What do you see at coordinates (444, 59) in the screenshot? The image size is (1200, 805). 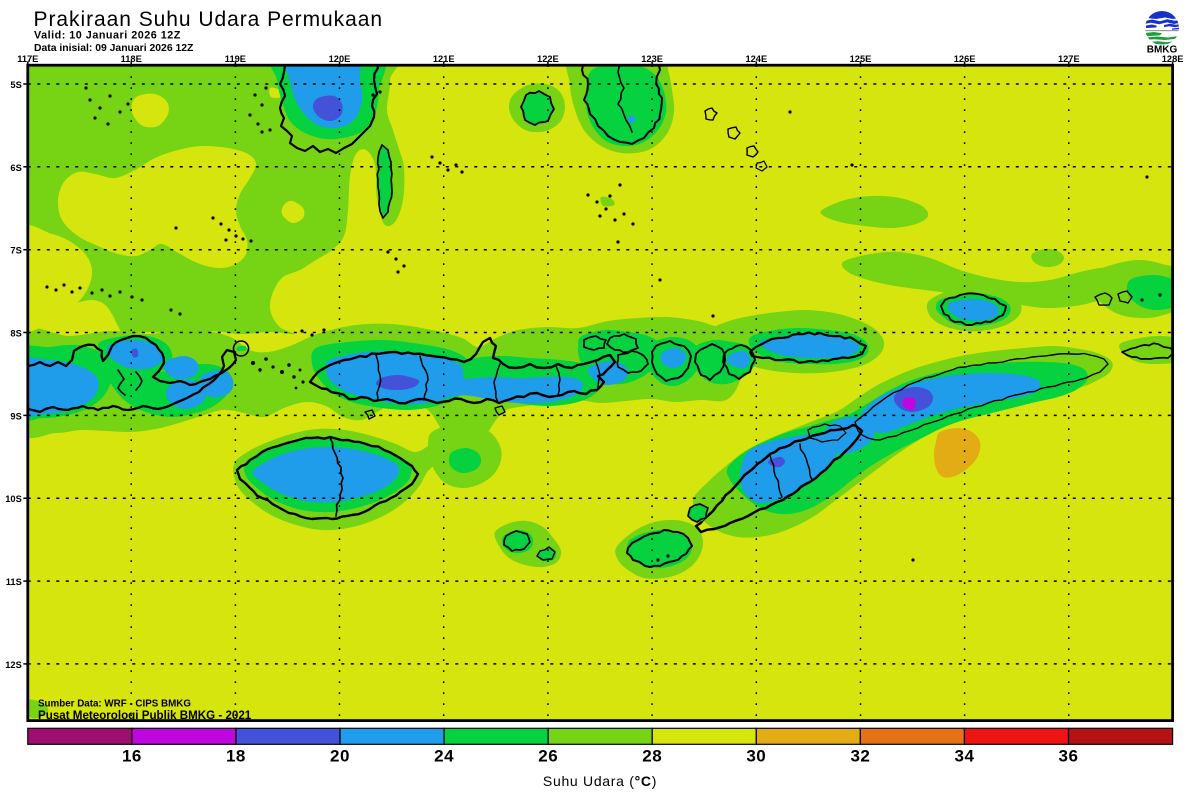 I see `svg-text: 121E` at bounding box center [444, 59].